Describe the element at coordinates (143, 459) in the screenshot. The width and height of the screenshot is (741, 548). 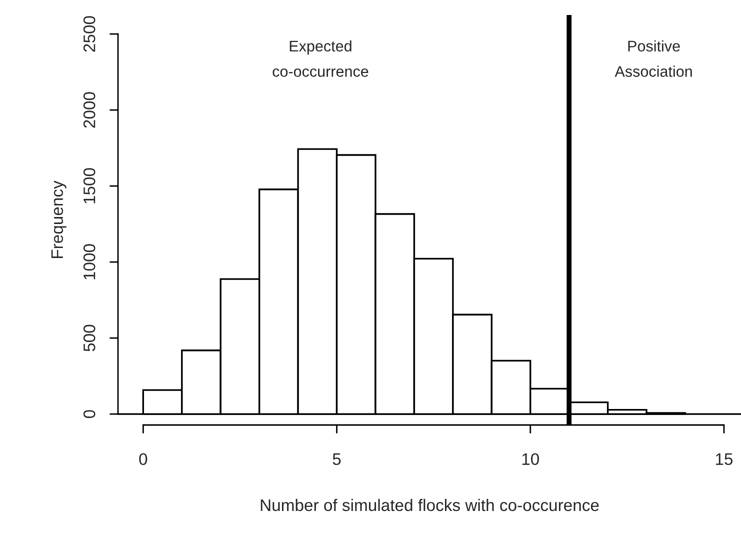
I see `x-tick-label: 0` at that location.